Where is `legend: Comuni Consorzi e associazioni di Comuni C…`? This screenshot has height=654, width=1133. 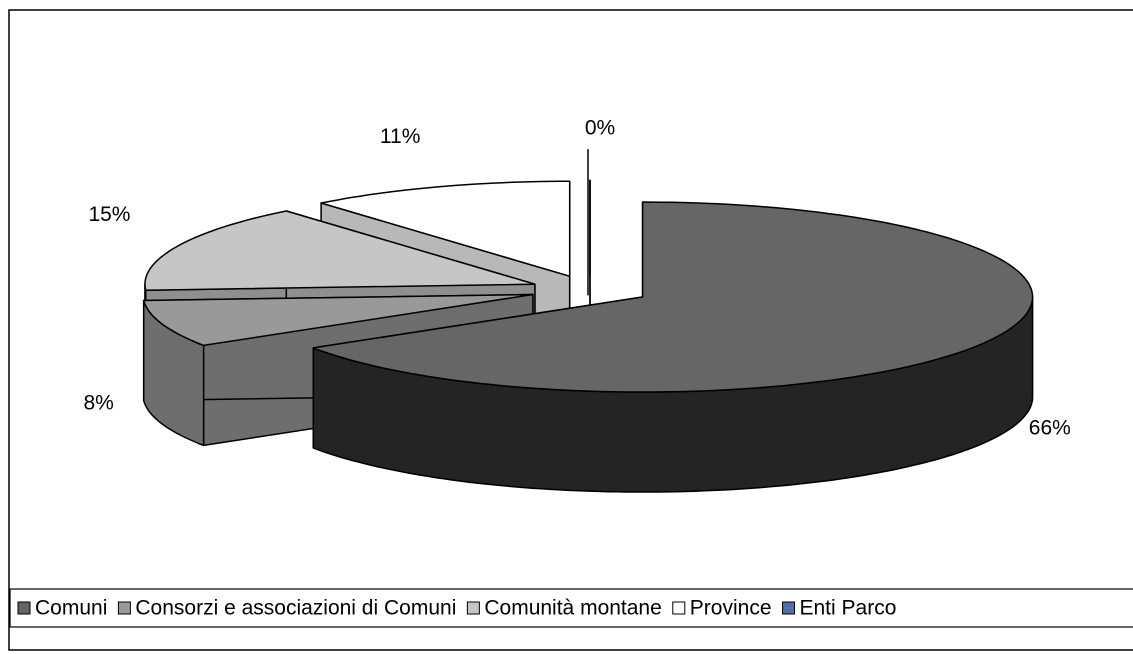
legend: Comuni Consorzi e associazioni di Comuni C… is located at coordinates (457, 608).